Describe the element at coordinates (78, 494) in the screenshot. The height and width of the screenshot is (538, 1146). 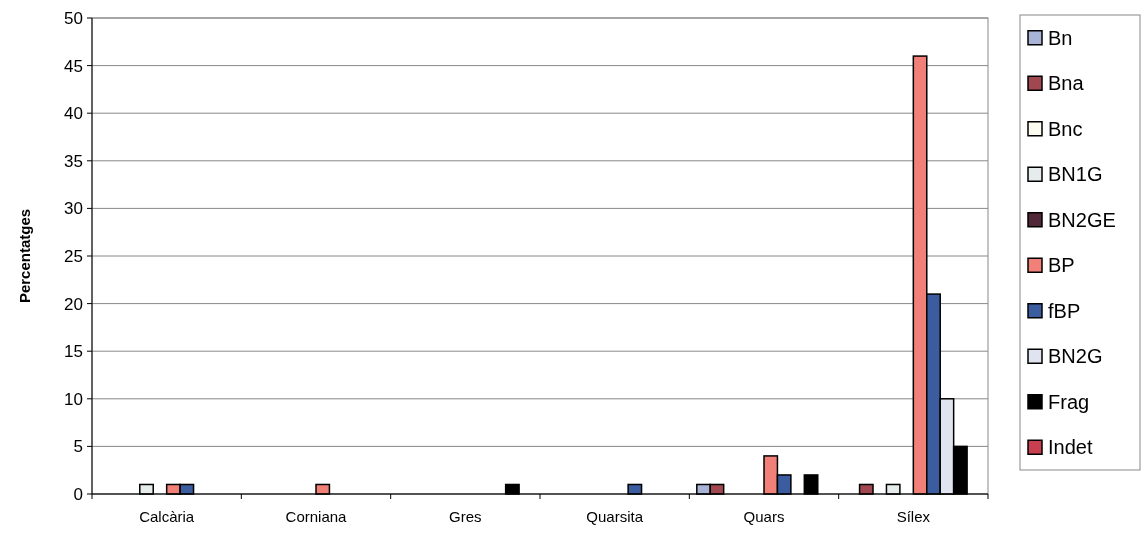
I see `y-tick-label: 0` at that location.